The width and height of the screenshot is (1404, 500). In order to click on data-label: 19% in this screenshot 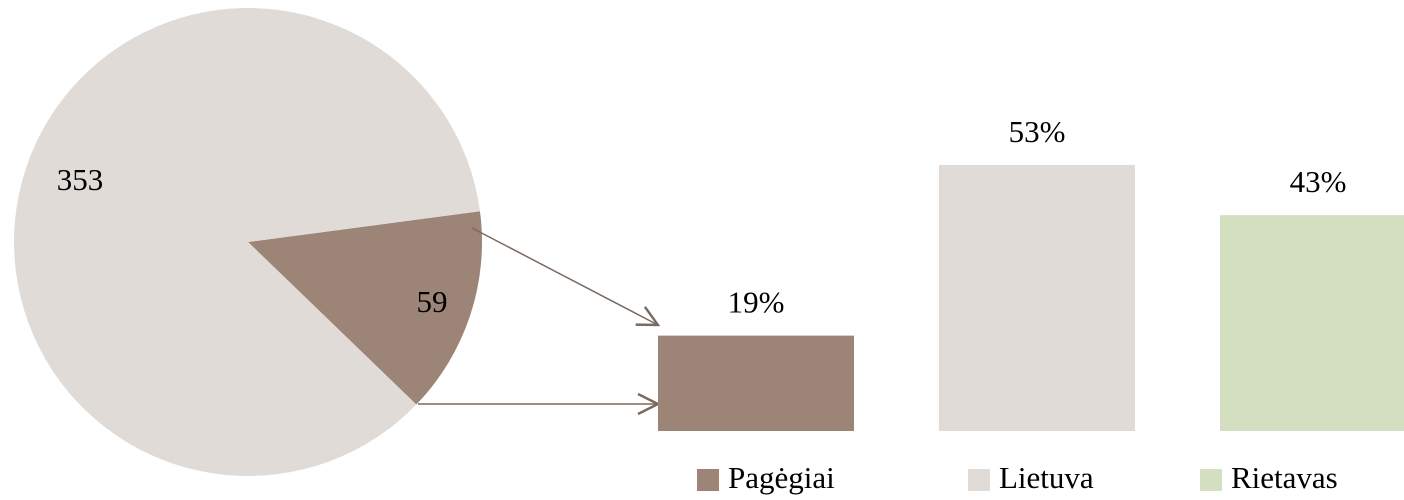, I will do `click(756, 302)`.